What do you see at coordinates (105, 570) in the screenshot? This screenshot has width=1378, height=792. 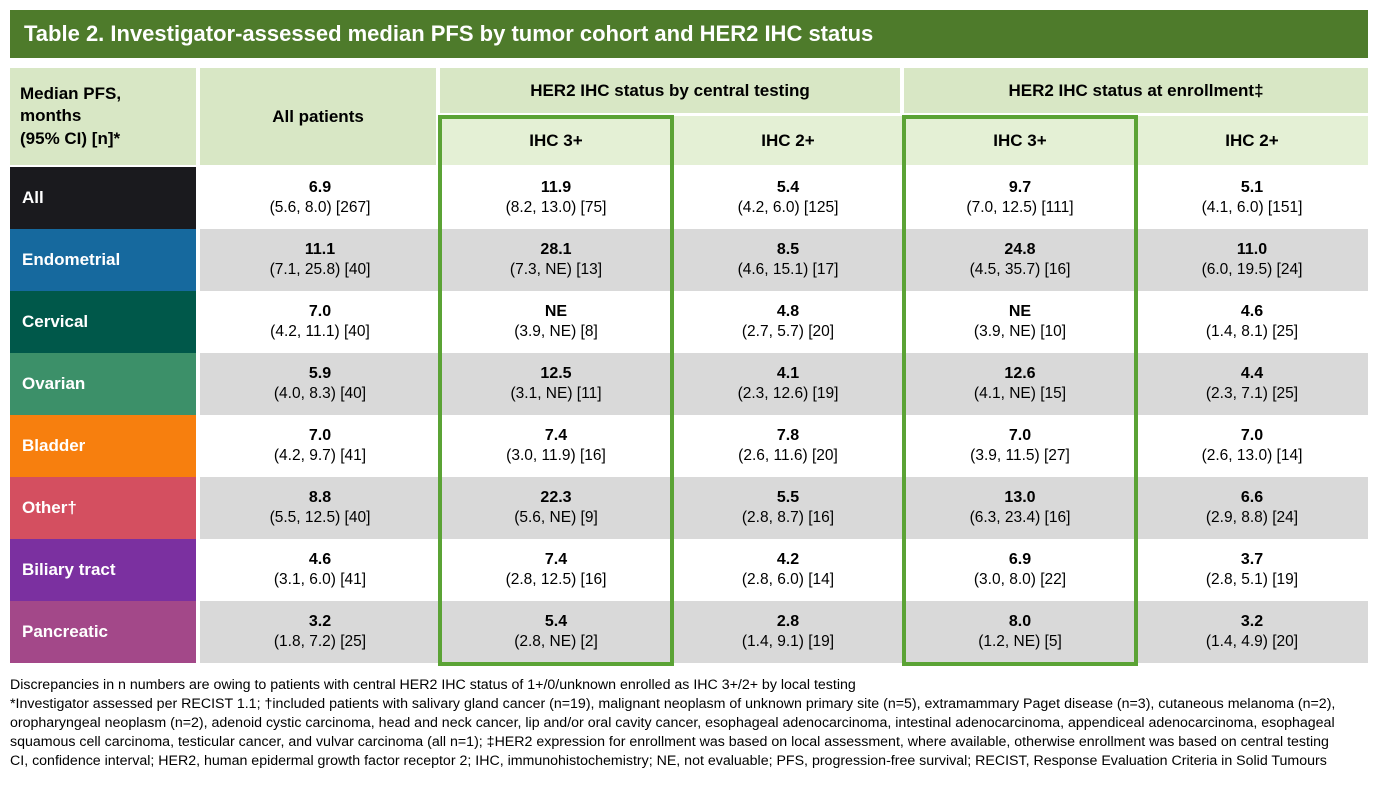 I see `row-label: Biliary tract` at bounding box center [105, 570].